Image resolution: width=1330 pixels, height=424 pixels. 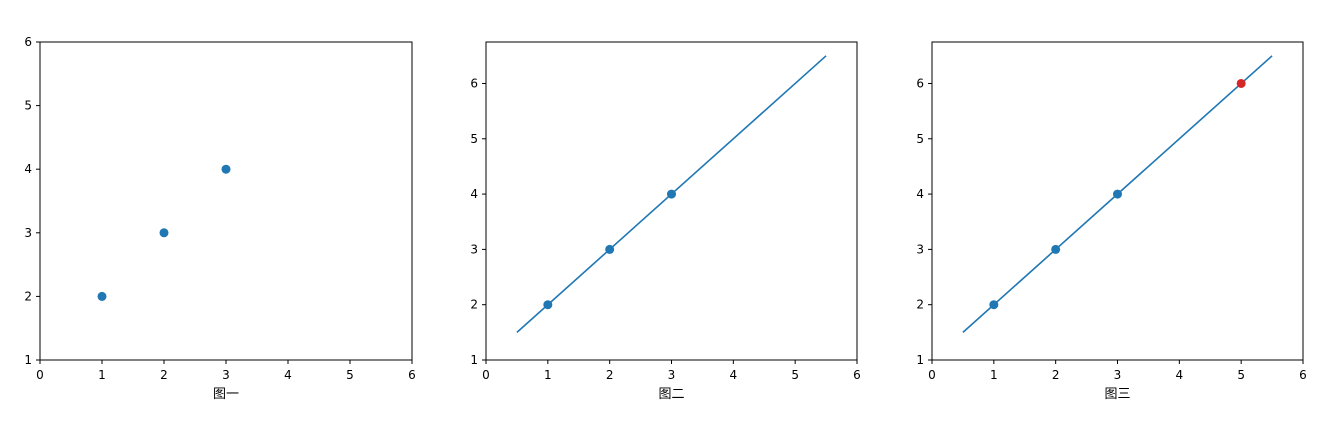 I want to click on x-axis-label: 图三, so click(x=1117, y=394).